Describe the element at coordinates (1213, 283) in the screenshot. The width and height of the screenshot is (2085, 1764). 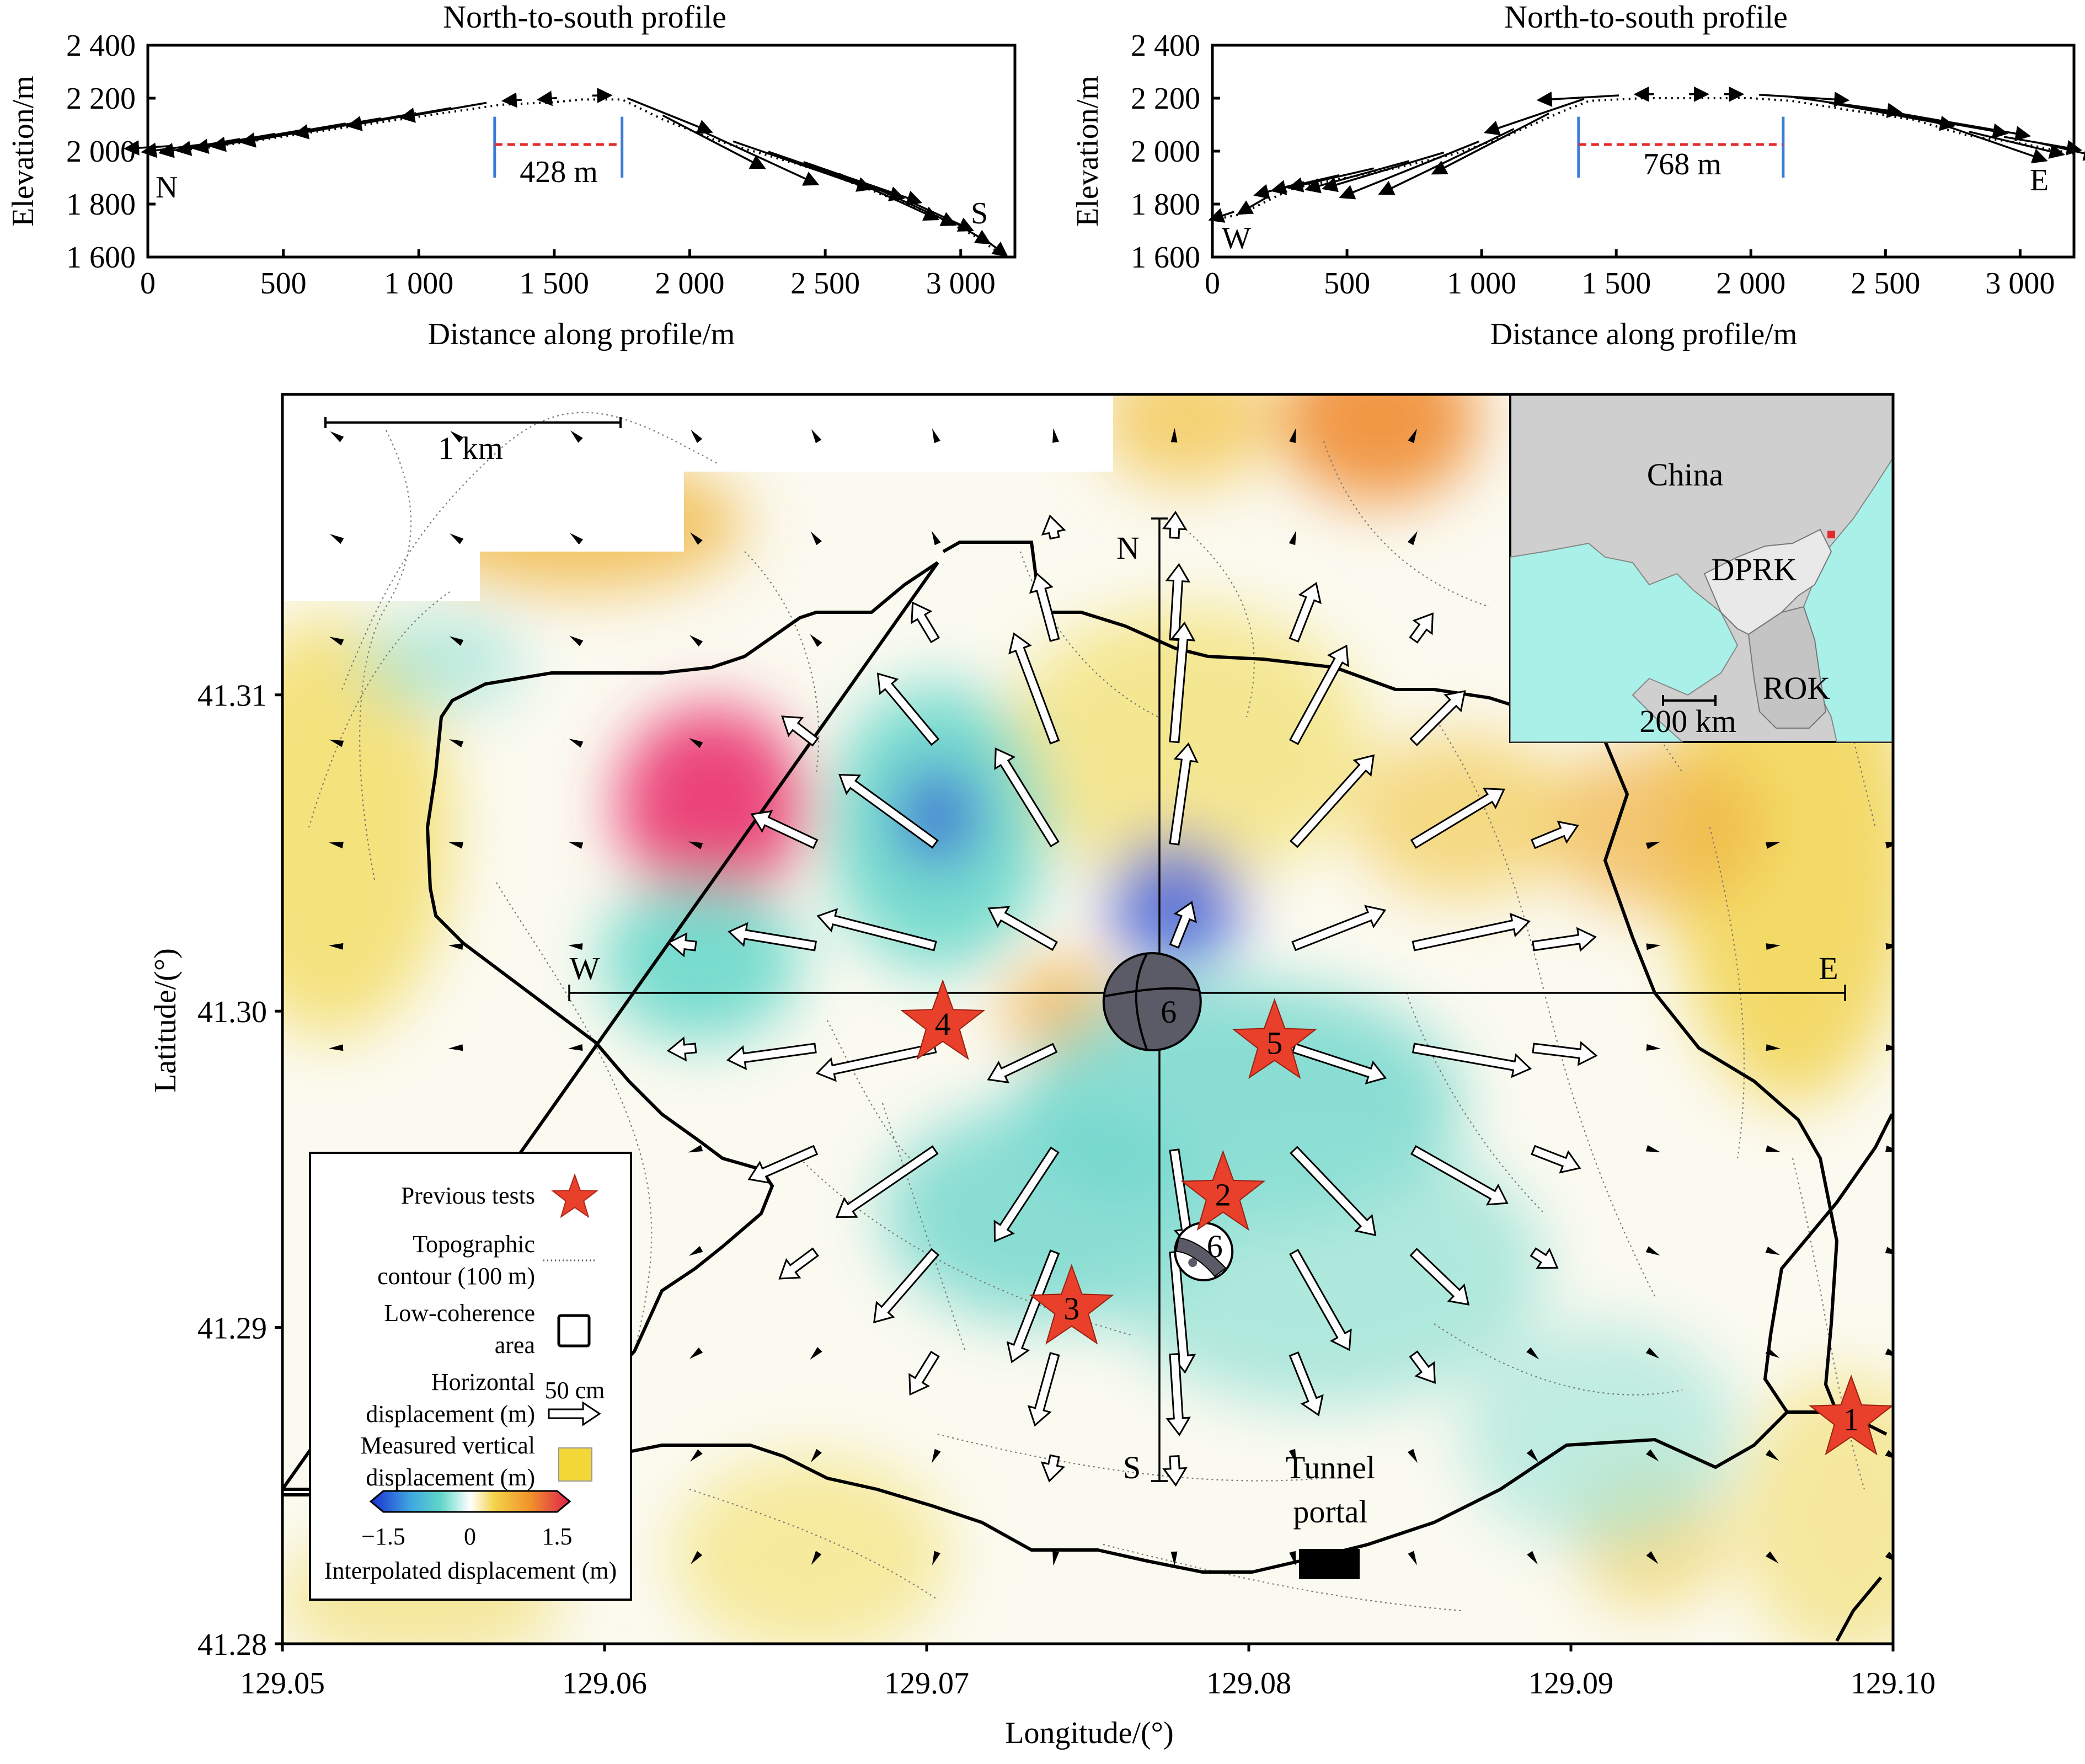
I see `x-tick-label: 0` at that location.